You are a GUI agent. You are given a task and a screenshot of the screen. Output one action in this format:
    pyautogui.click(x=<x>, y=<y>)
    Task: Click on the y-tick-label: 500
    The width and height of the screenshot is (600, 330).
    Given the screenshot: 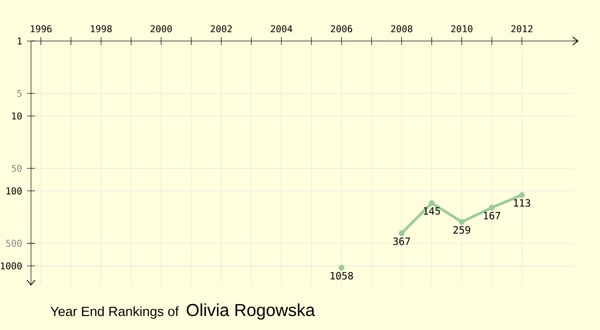 What is the action you would take?
    pyautogui.click(x=14, y=243)
    